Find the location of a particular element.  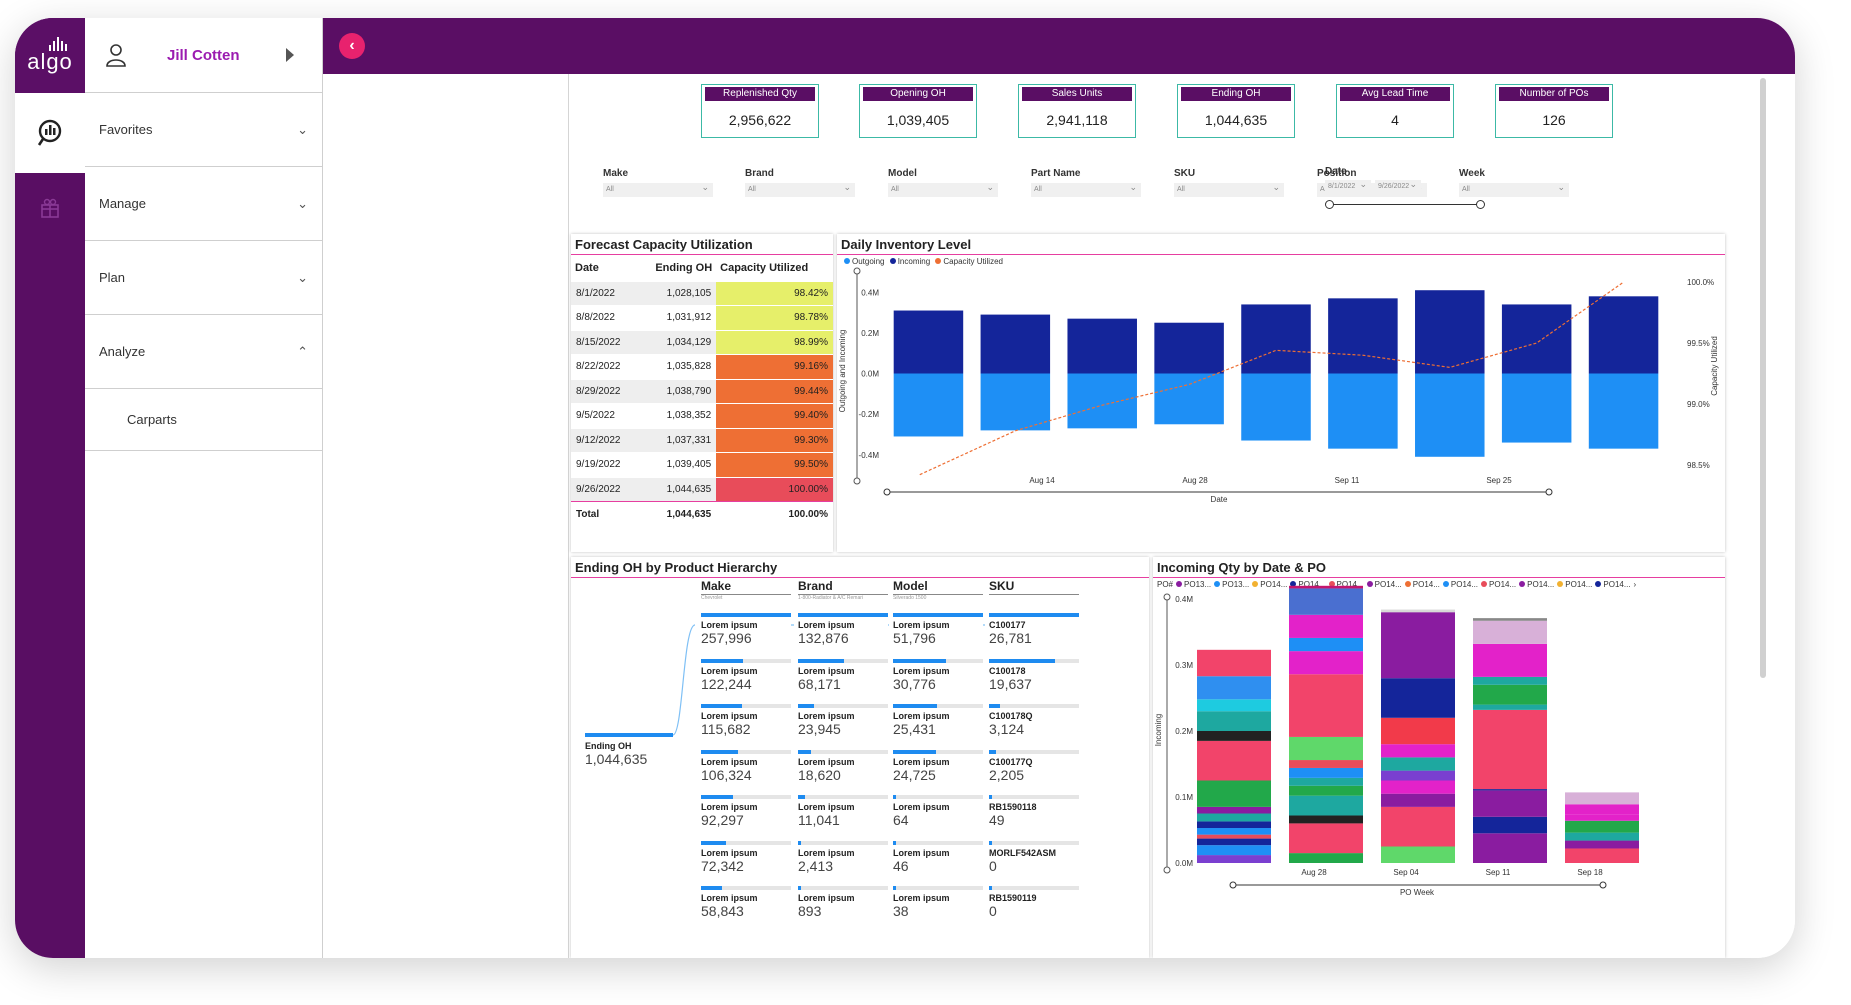

date-slicer: Date 8/1/2022 9/26/2022 is located at coordinates (1405, 189).